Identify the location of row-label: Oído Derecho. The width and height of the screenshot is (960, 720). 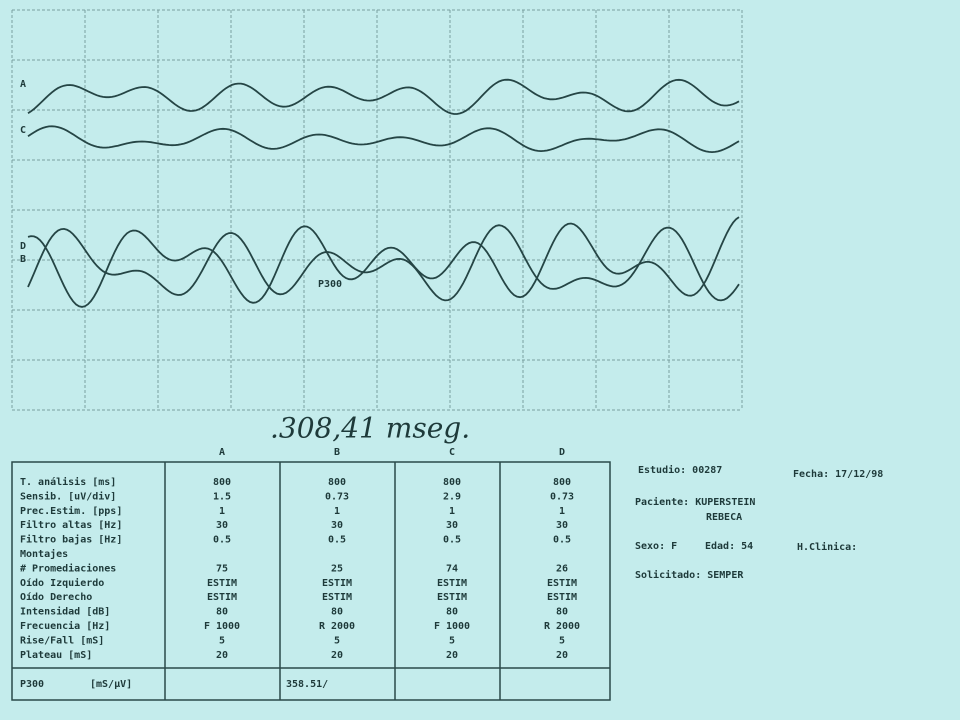
(56, 597).